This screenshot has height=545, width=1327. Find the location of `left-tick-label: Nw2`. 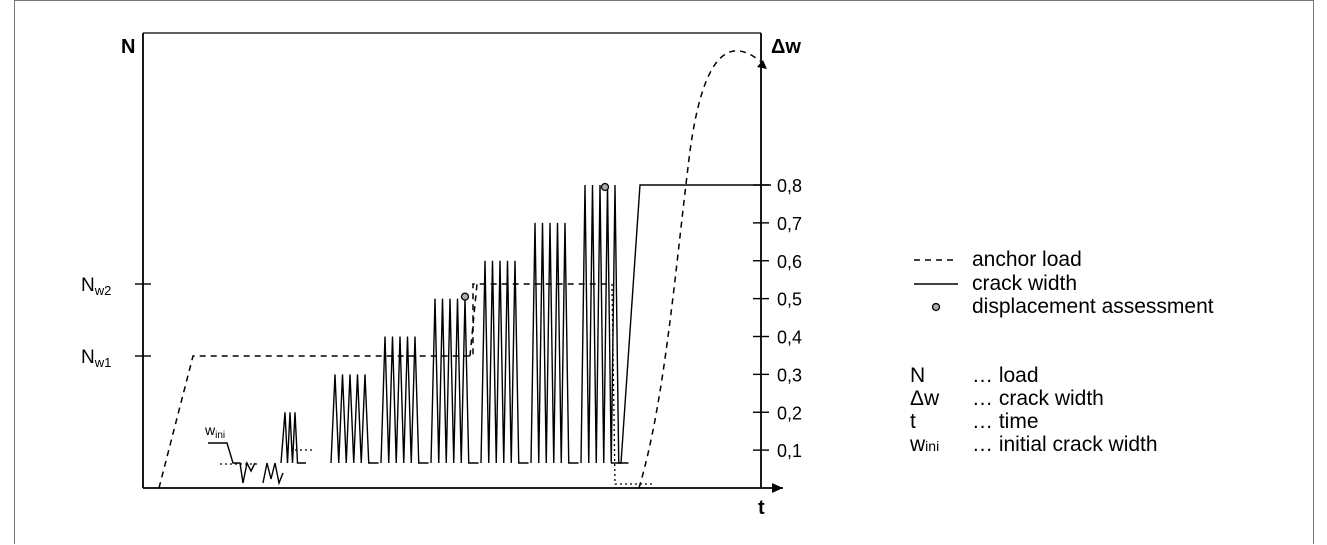

left-tick-label: Nw2 is located at coordinates (96, 286).